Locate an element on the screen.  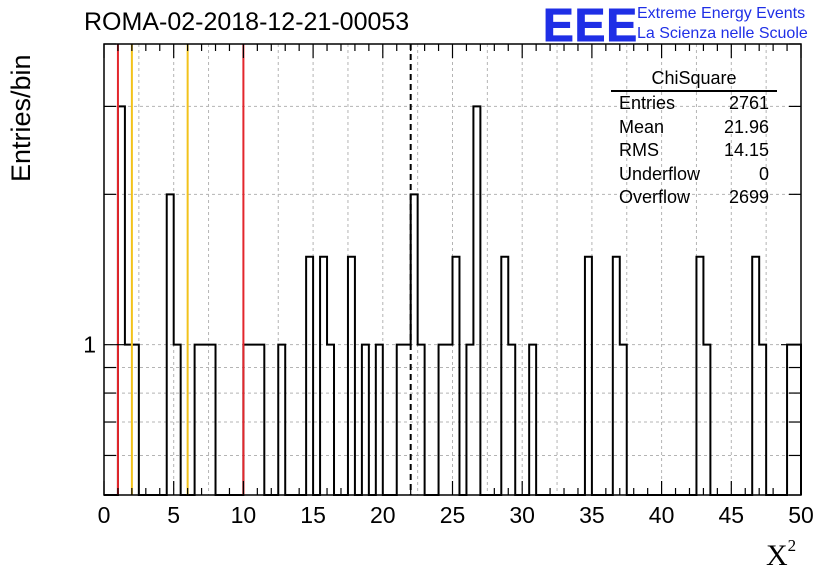
stats-row-underflow: Underflow 0 is located at coordinates (694, 175).